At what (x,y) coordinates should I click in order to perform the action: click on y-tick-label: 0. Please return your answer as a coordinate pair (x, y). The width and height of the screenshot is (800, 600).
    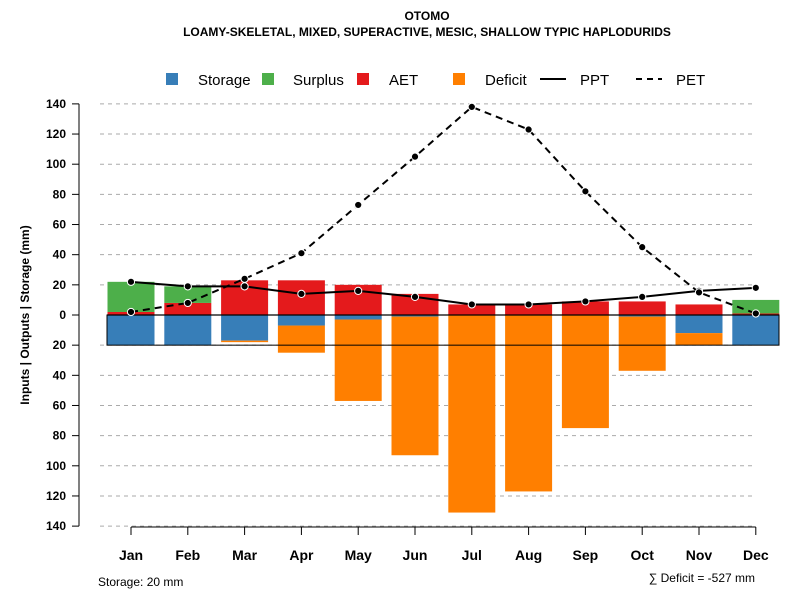
    Looking at the image, I should click on (62, 315).